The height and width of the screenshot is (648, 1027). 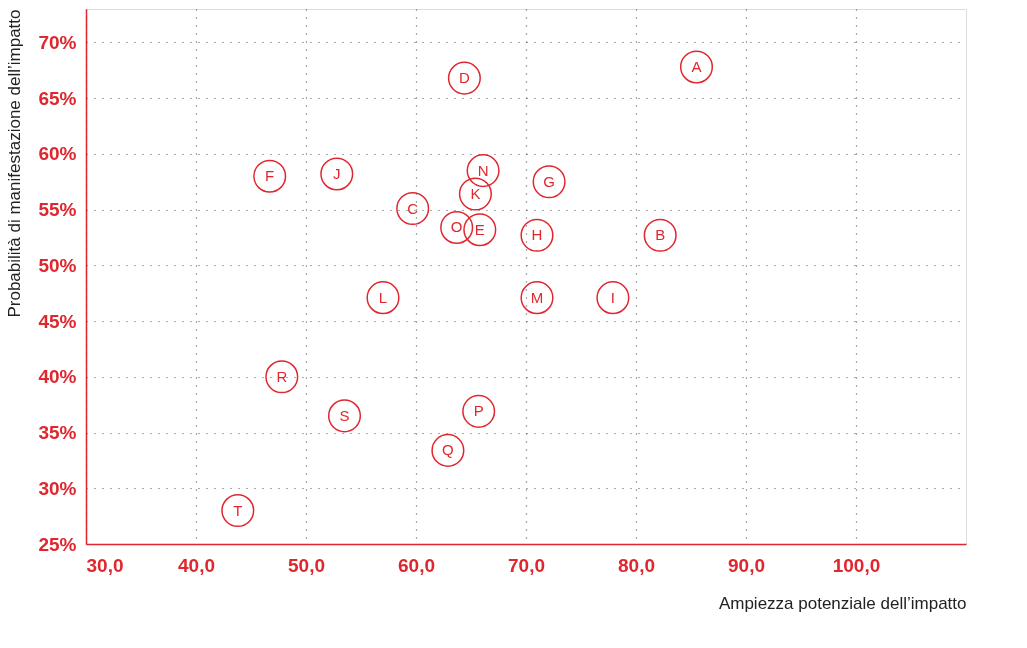 I want to click on x-tick-label: 90,0, so click(x=746, y=565).